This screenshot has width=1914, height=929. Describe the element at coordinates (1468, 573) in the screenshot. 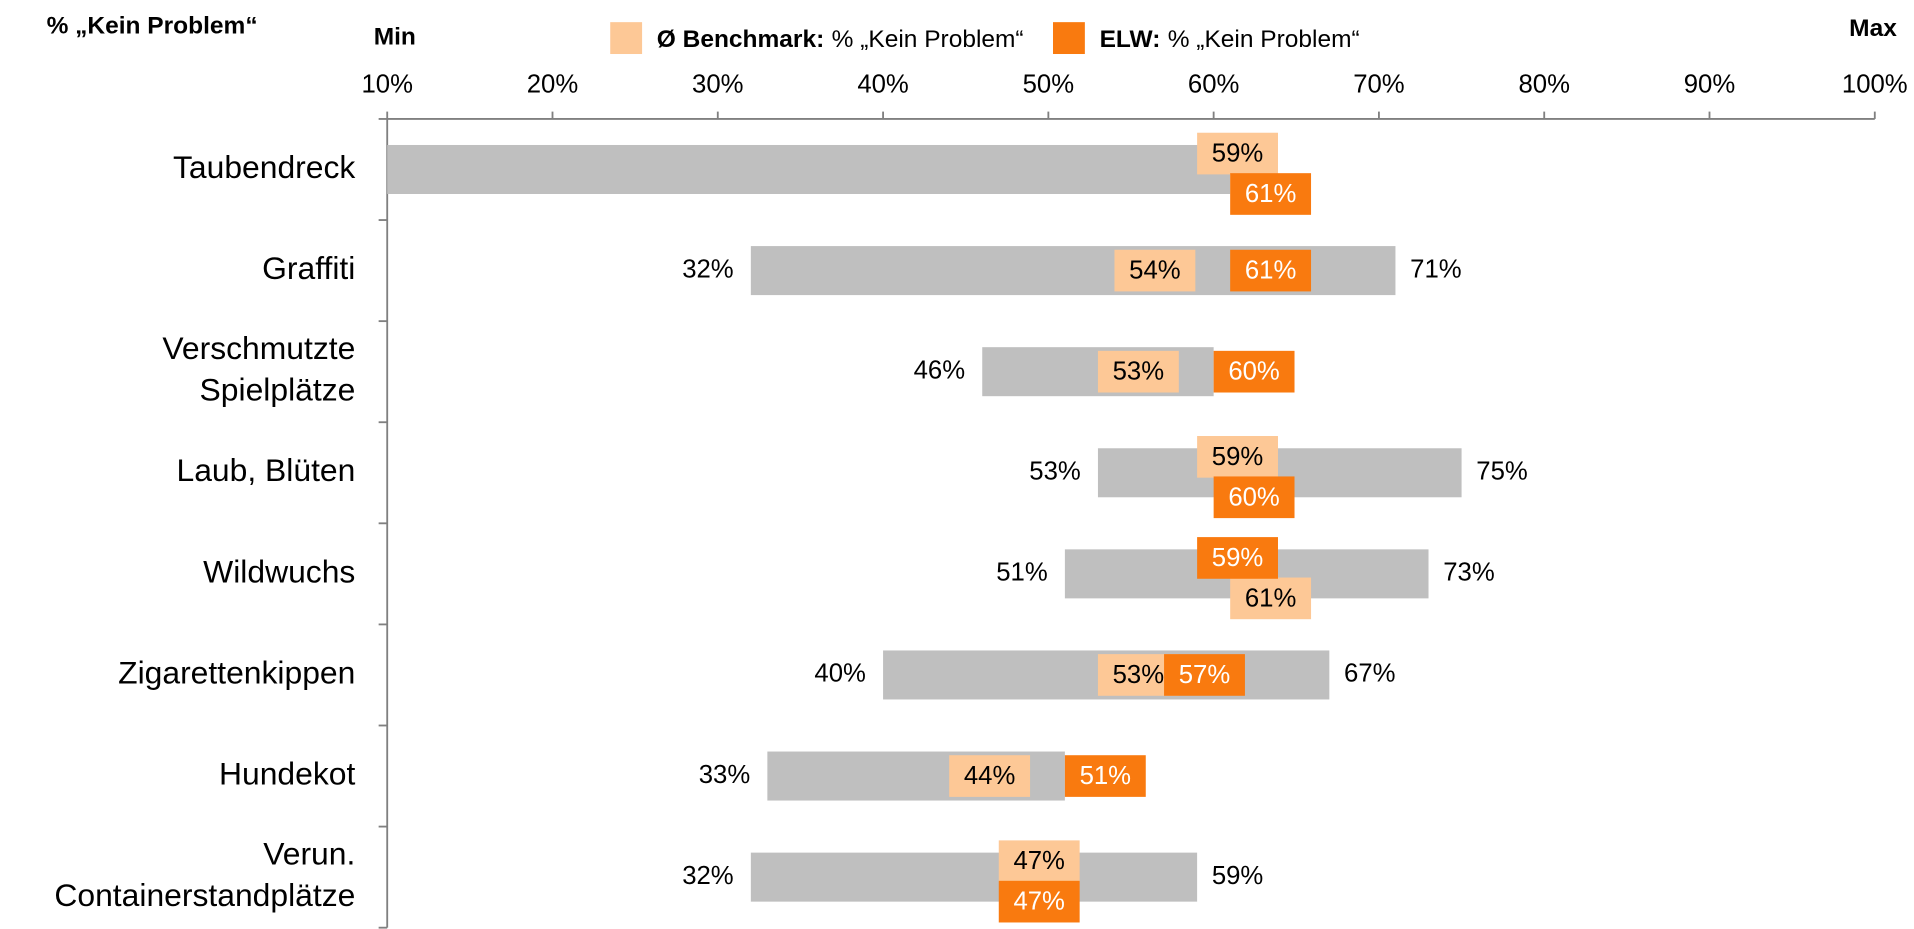

I see `max-label: 73%` at that location.